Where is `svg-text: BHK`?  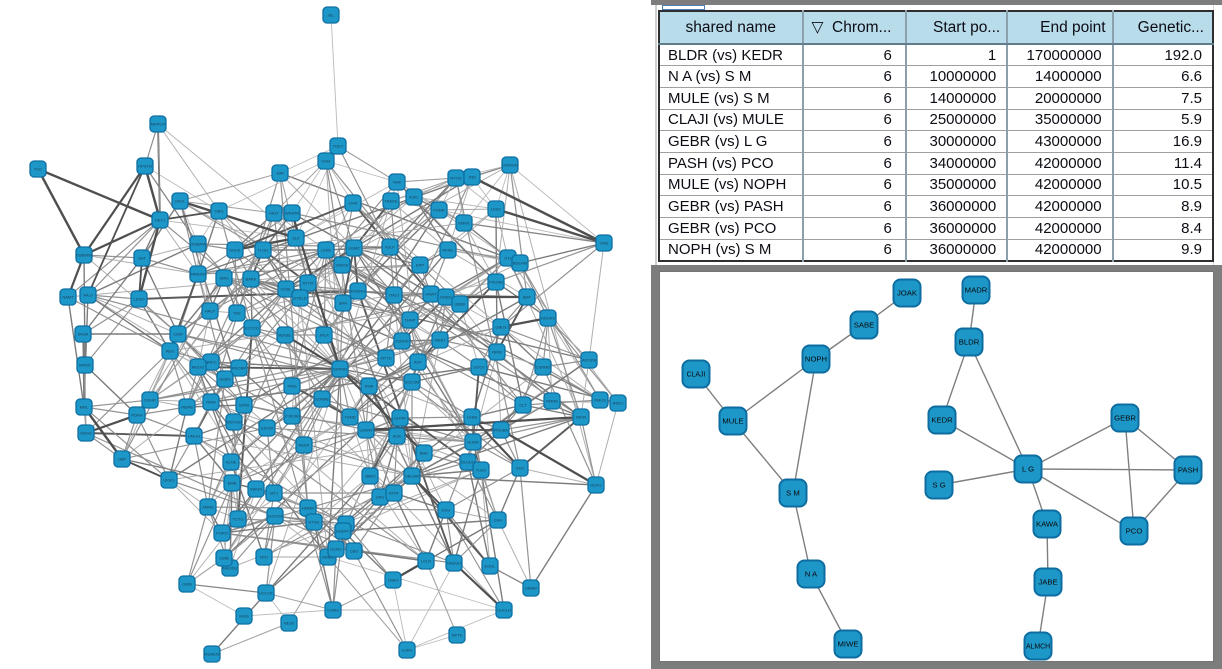 svg-text: BHK is located at coordinates (424, 453).